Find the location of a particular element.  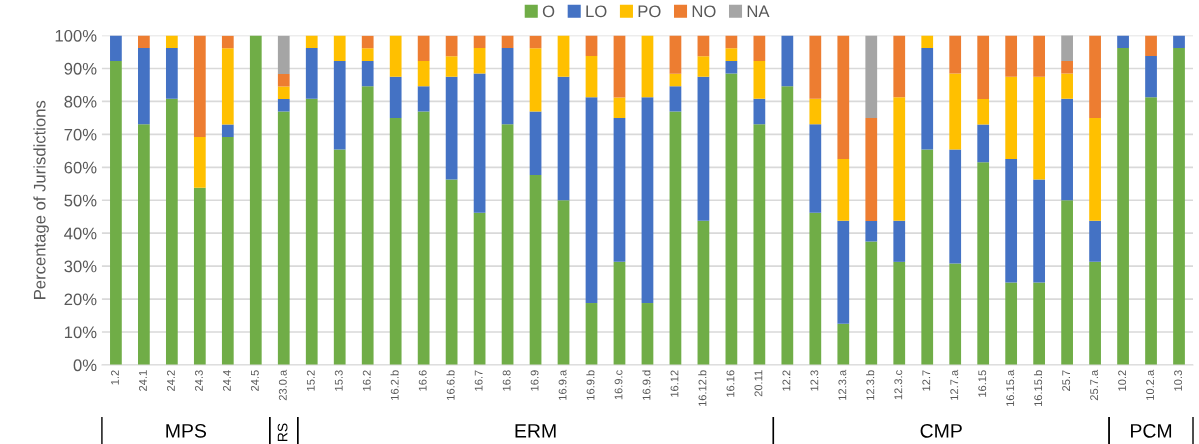

x-tick-label: 16.15.a is located at coordinates (1010, 388).